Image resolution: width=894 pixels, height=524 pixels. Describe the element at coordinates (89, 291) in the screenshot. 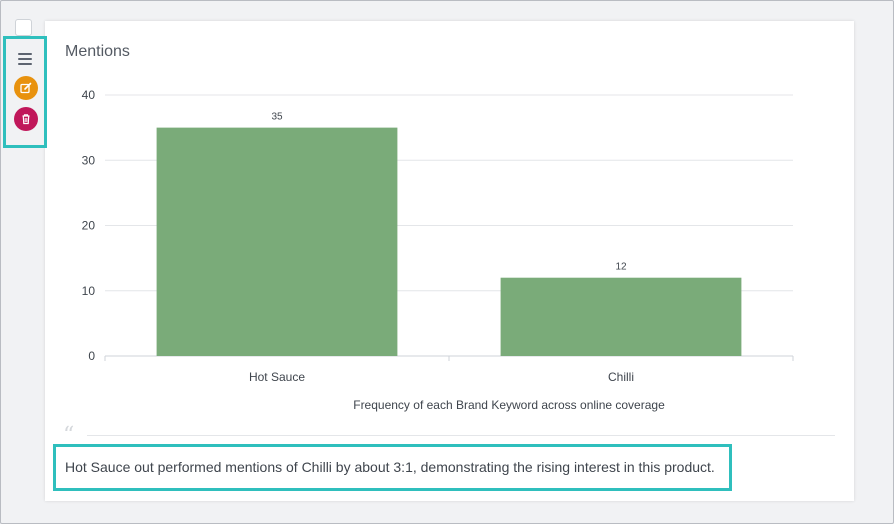

I see `y-tick-label: 10` at that location.